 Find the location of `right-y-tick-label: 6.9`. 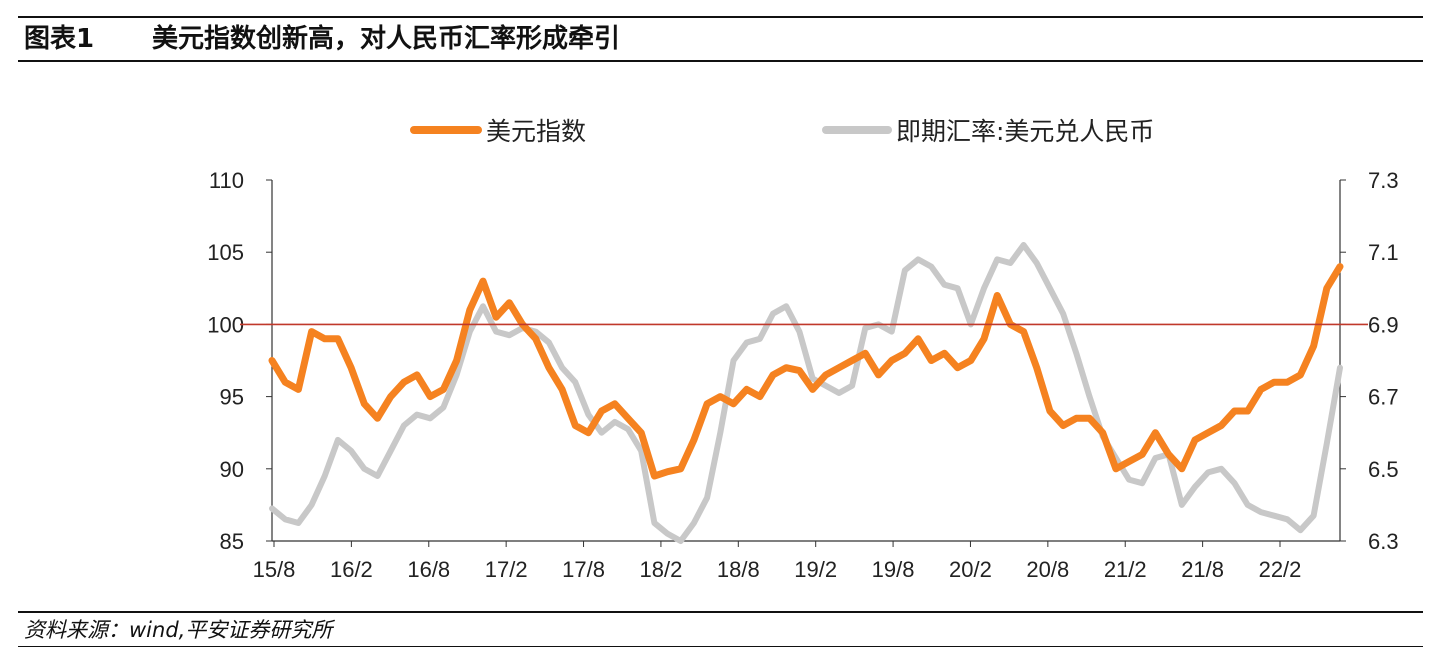

right-y-tick-label: 6.9 is located at coordinates (1383, 324).